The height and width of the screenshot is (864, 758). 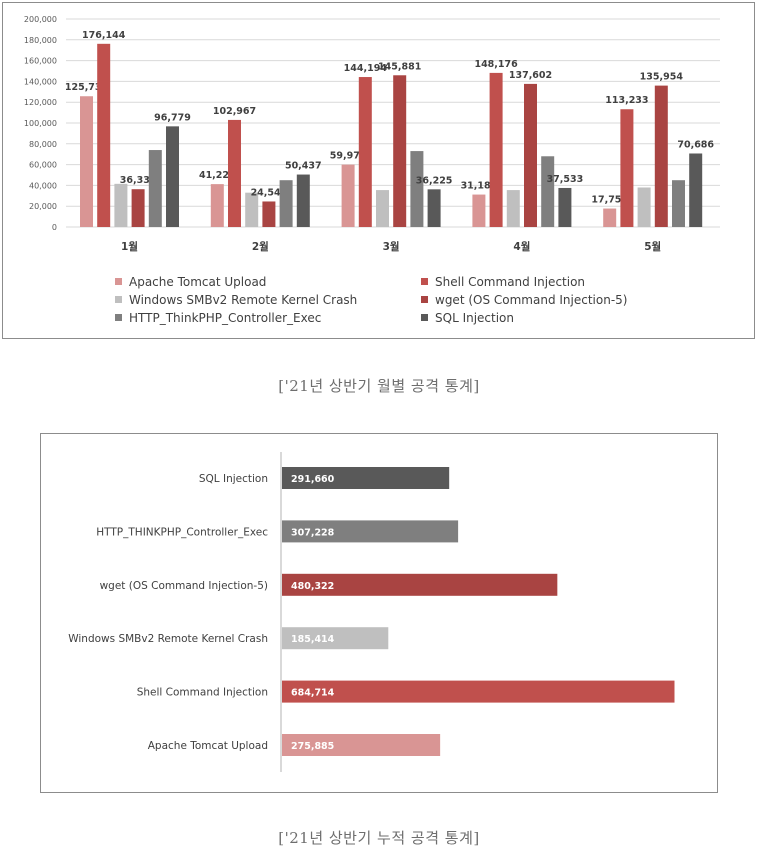 I want to click on data-label: 31,189, so click(x=479, y=186).